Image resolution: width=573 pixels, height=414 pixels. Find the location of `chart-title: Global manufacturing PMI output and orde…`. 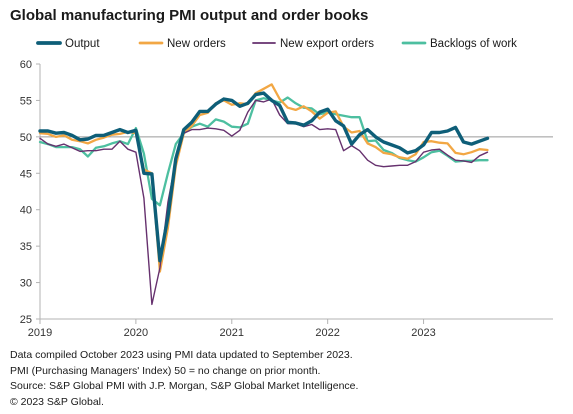

chart-title: Global manufacturing PMI output and orde… is located at coordinates (189, 15).